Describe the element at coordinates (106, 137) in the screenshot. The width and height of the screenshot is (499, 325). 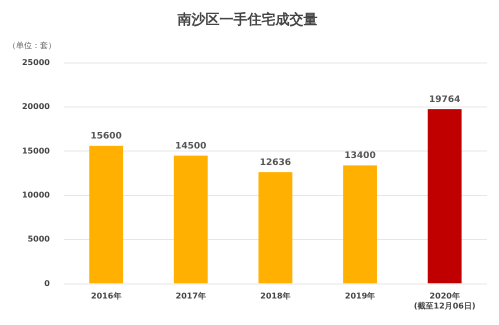
I see `data-label: 15600` at that location.